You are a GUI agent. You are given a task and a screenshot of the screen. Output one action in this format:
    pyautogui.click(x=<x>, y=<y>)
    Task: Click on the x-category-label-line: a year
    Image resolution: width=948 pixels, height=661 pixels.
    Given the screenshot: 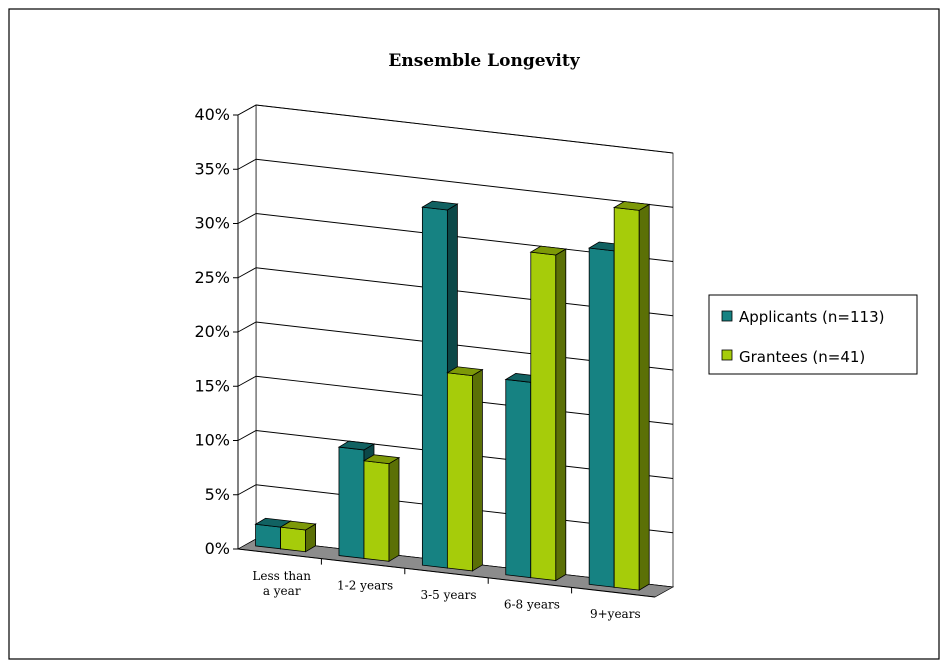 What is the action you would take?
    pyautogui.click(x=282, y=591)
    